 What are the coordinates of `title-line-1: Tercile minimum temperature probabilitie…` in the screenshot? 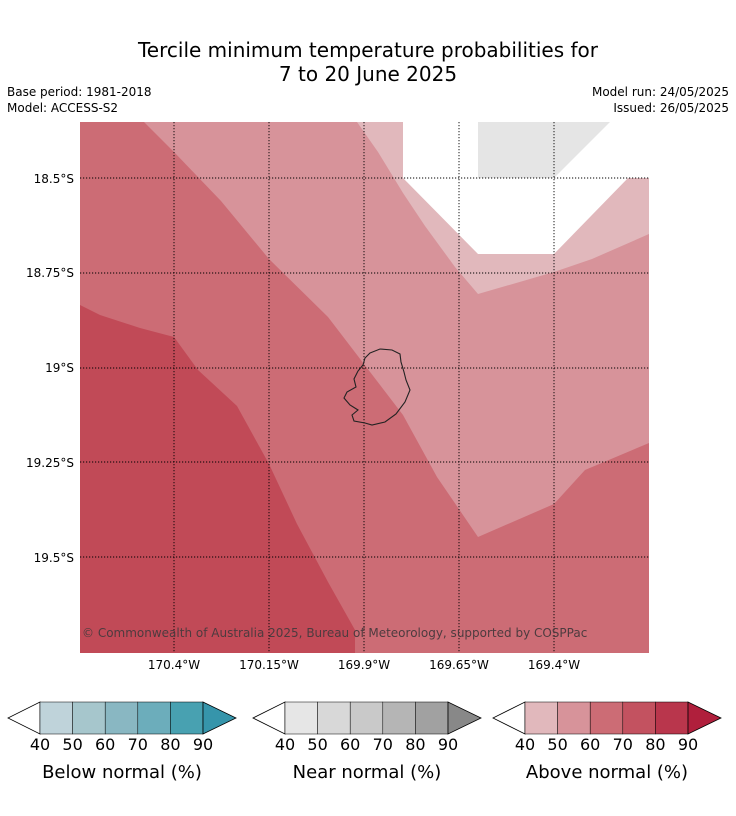 It's located at (368, 50).